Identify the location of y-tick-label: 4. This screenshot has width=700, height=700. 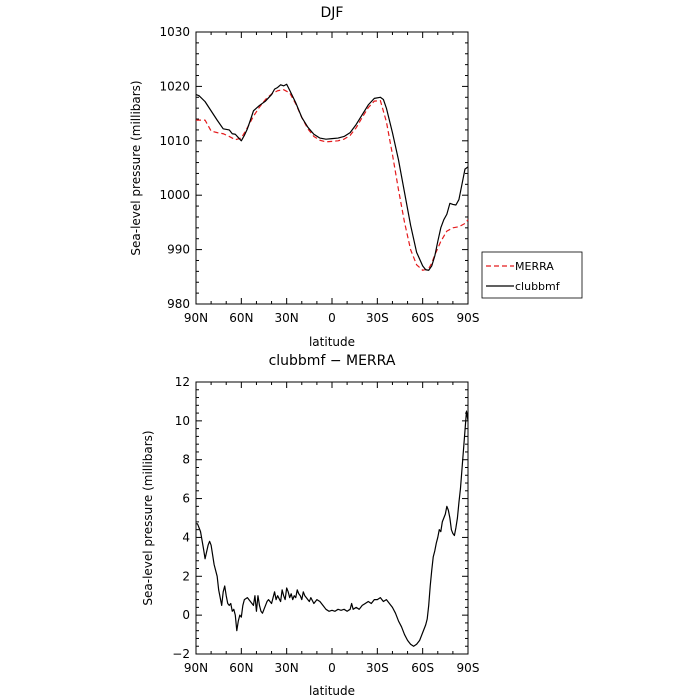
(186, 537).